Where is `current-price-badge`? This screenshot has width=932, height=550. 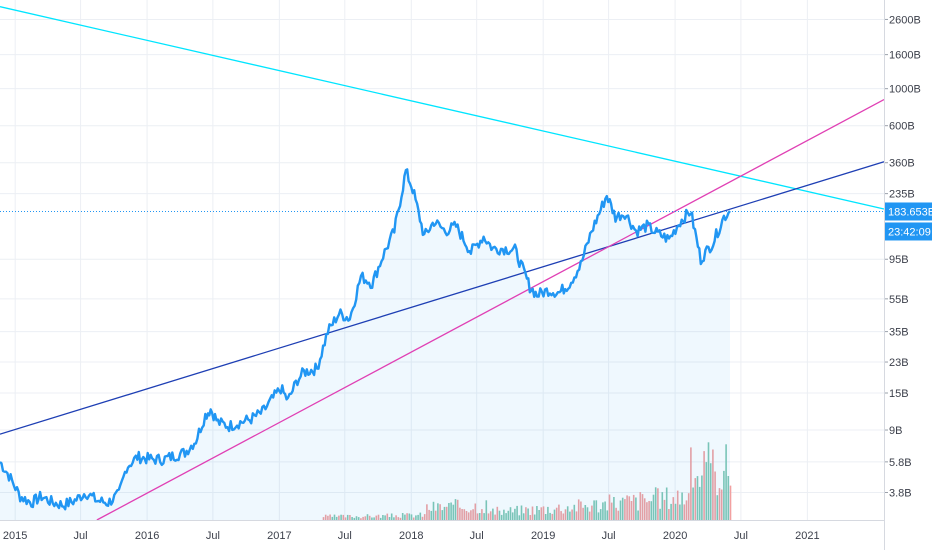 current-price-badge is located at coordinates (908, 211).